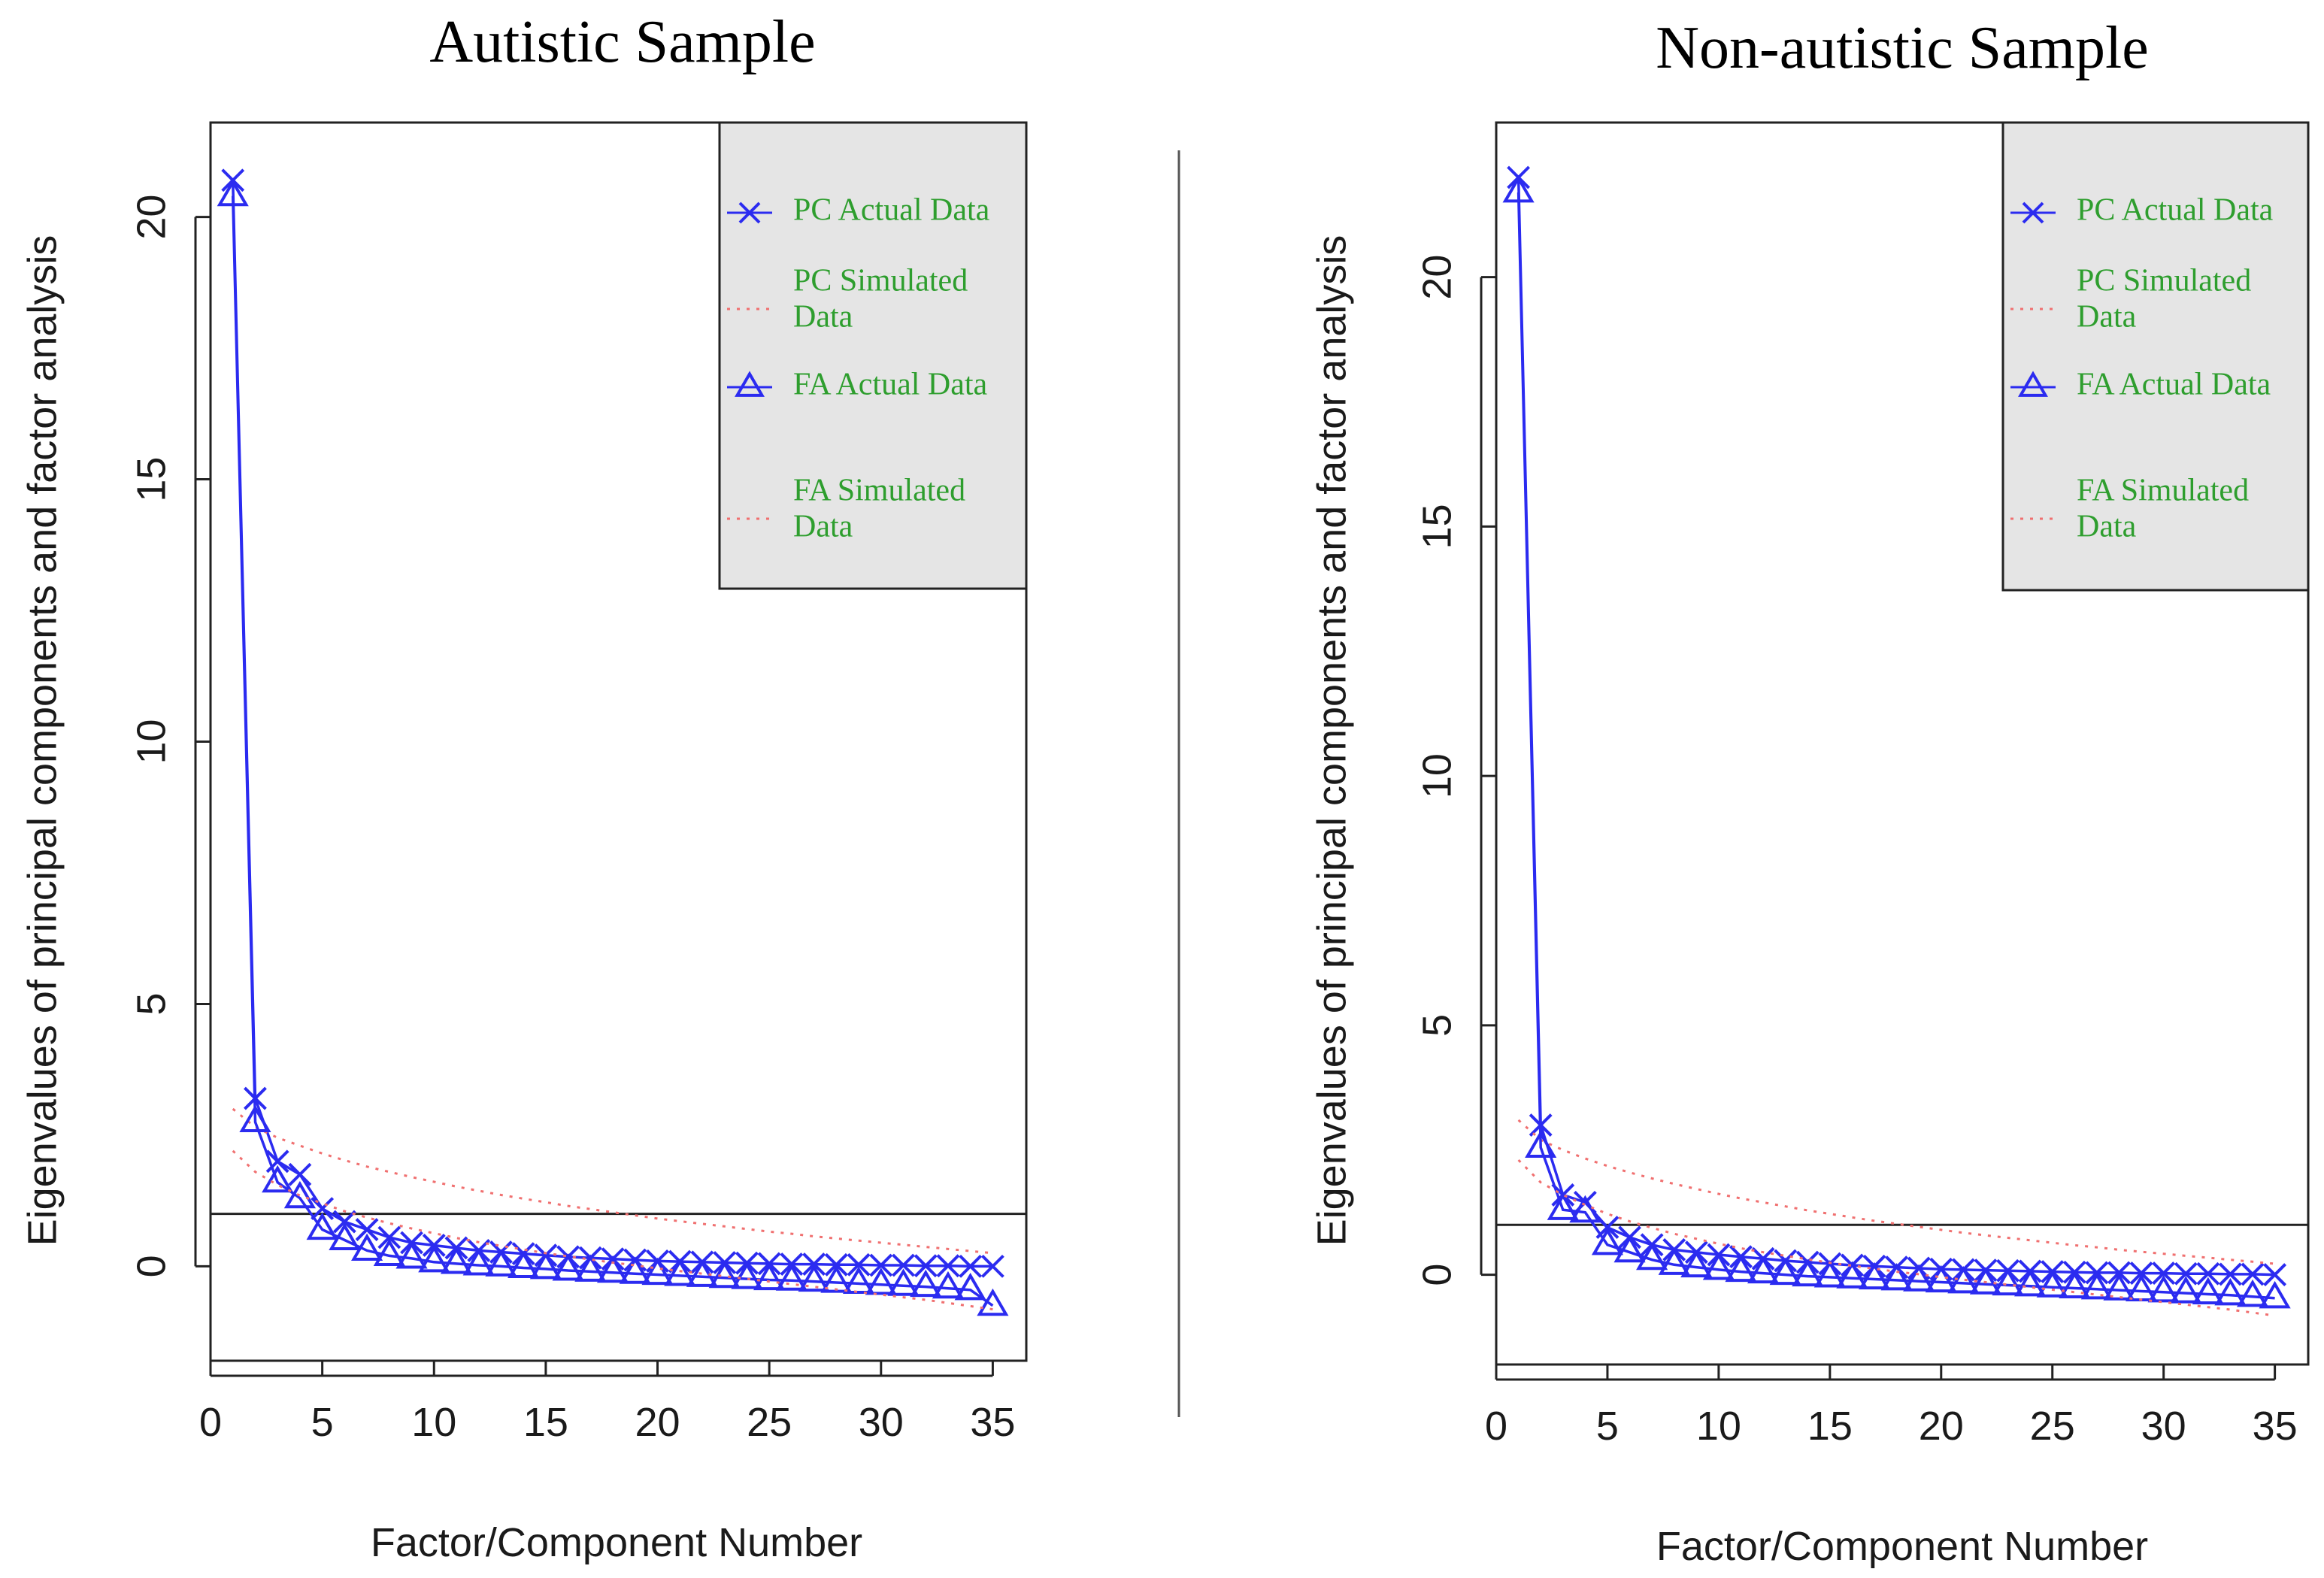 The width and height of the screenshot is (2324, 1578). What do you see at coordinates (873, 355) in the screenshot?
I see `legend-box` at bounding box center [873, 355].